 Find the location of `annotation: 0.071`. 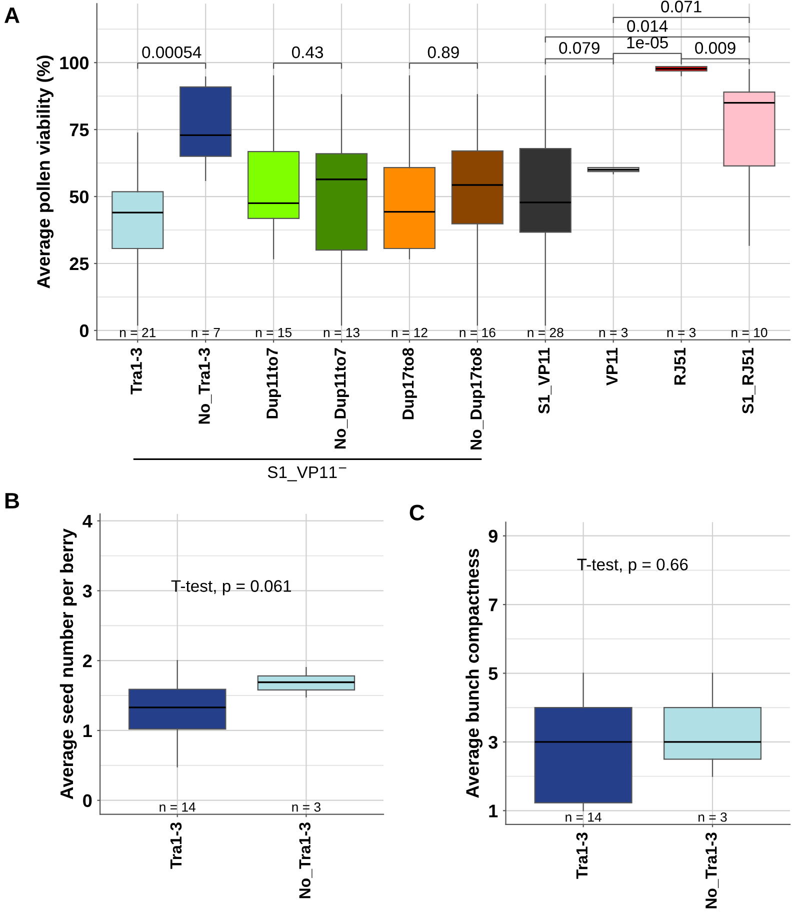

annotation: 0.071 is located at coordinates (681, 6).